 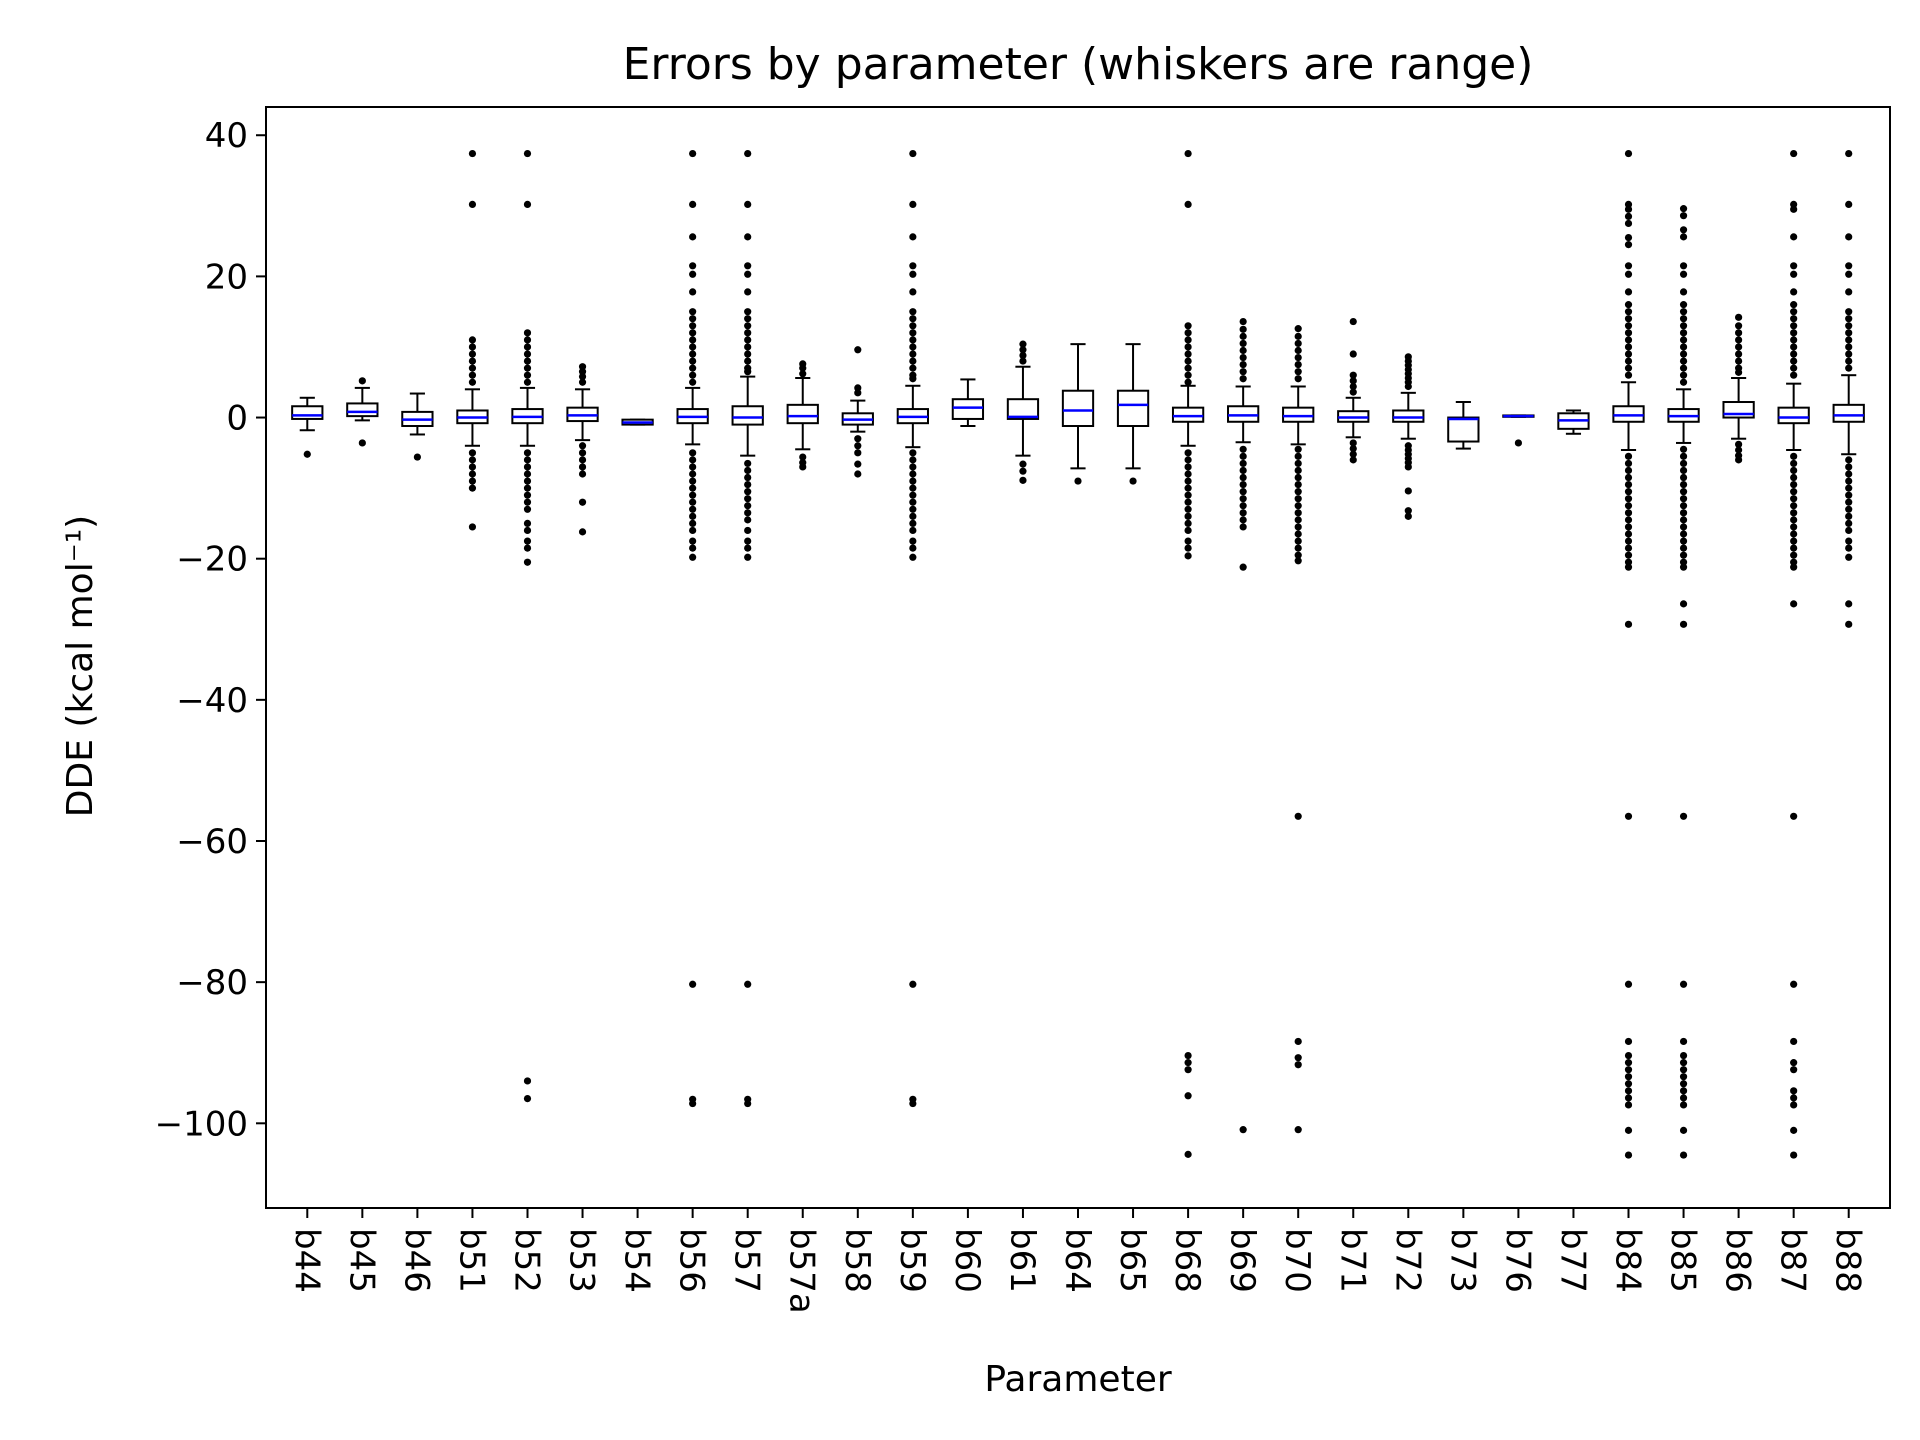 What do you see at coordinates (1023, 412) in the screenshot?
I see `box-b61` at bounding box center [1023, 412].